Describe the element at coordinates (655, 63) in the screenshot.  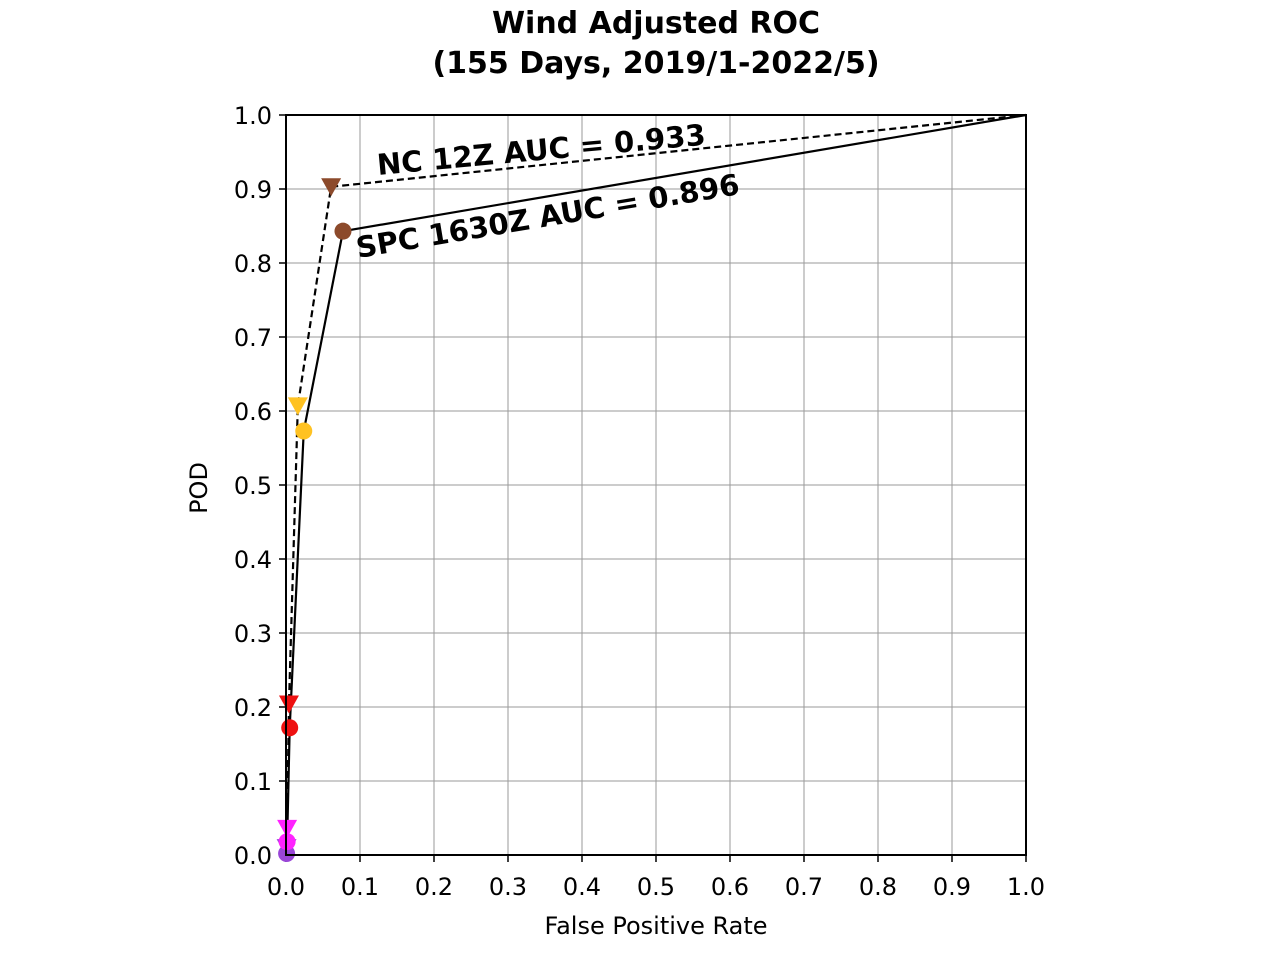
I see `chart-subtitle: (155 Days, 2019/1-2022/5)` at that location.